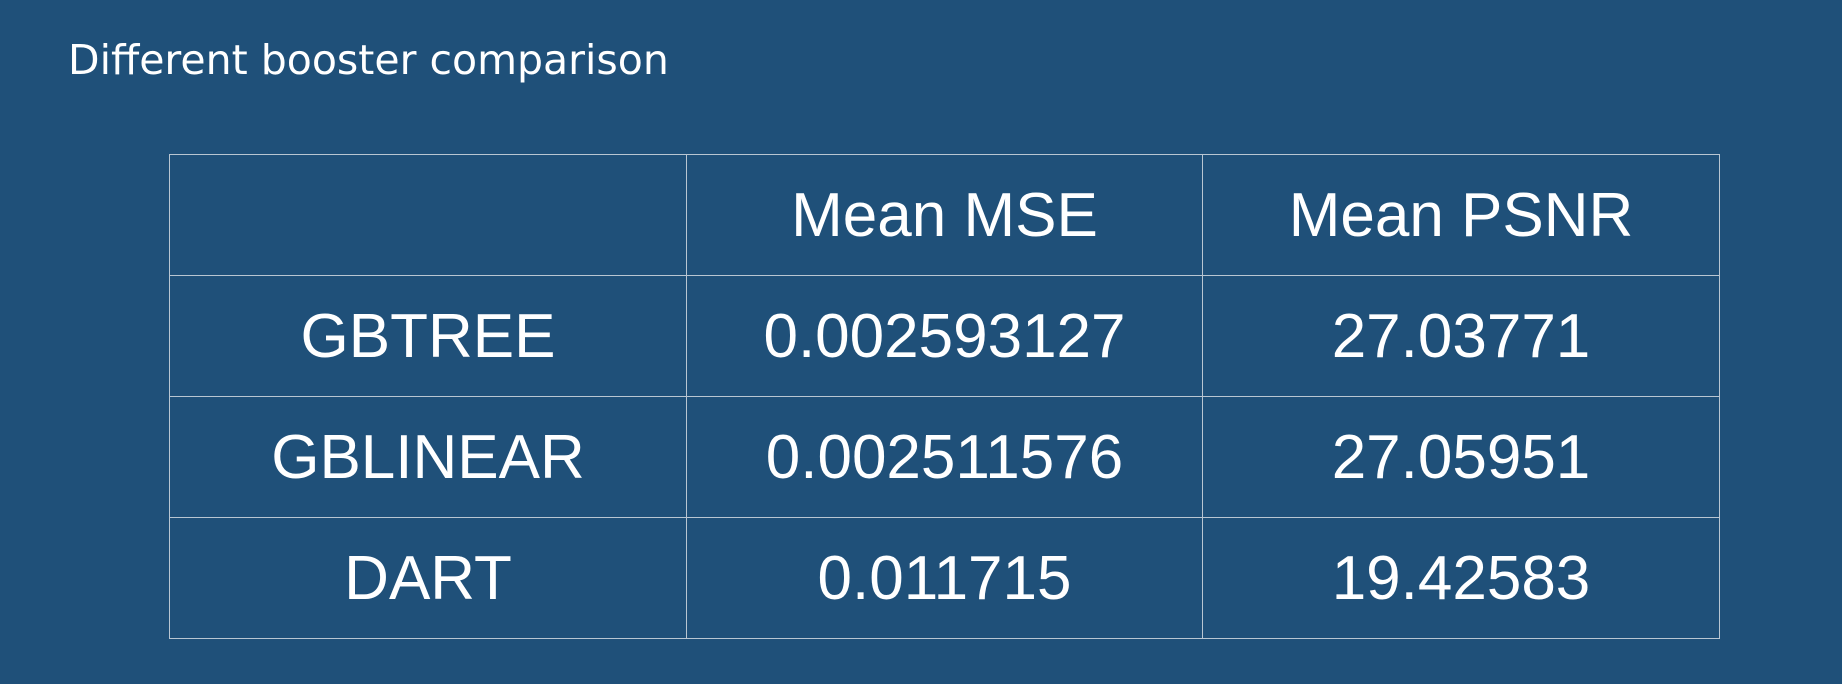 This screenshot has height=684, width=1842. I want to click on mse-cell: 0.002511576, so click(944, 457).